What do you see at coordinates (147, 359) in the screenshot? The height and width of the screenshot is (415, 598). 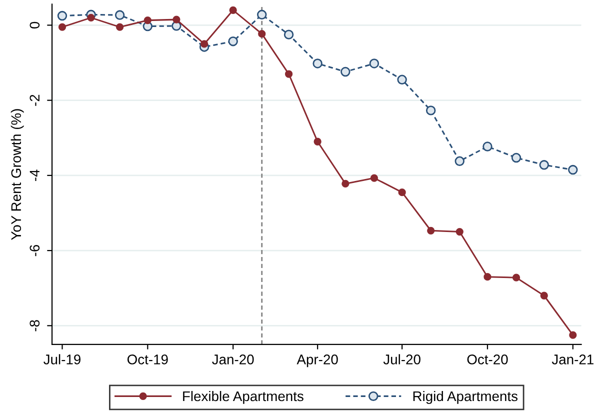 I see `x-tick-label: Oct-19` at bounding box center [147, 359].